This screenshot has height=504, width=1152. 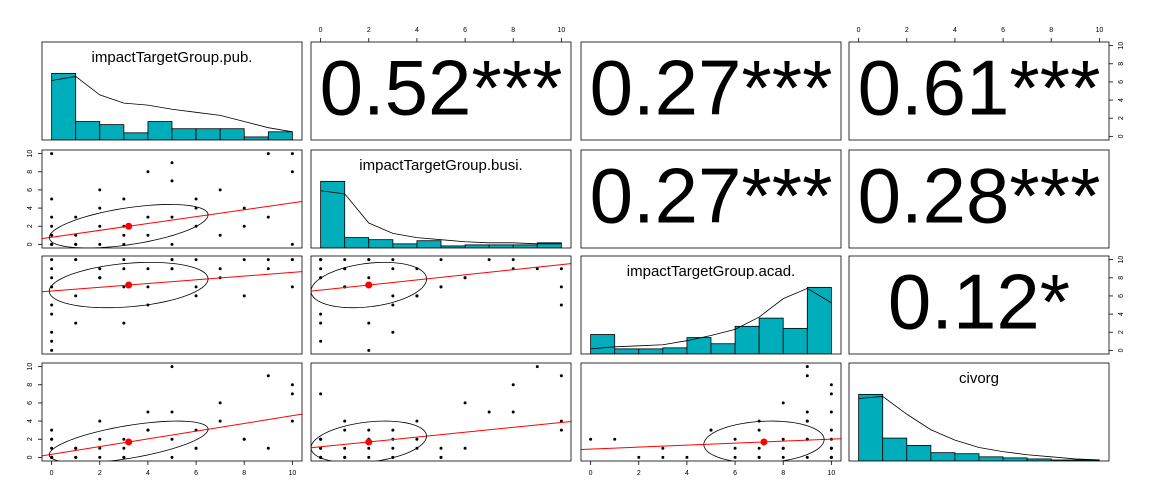 I want to click on x-tick-label: 6, so click(x=1003, y=30).